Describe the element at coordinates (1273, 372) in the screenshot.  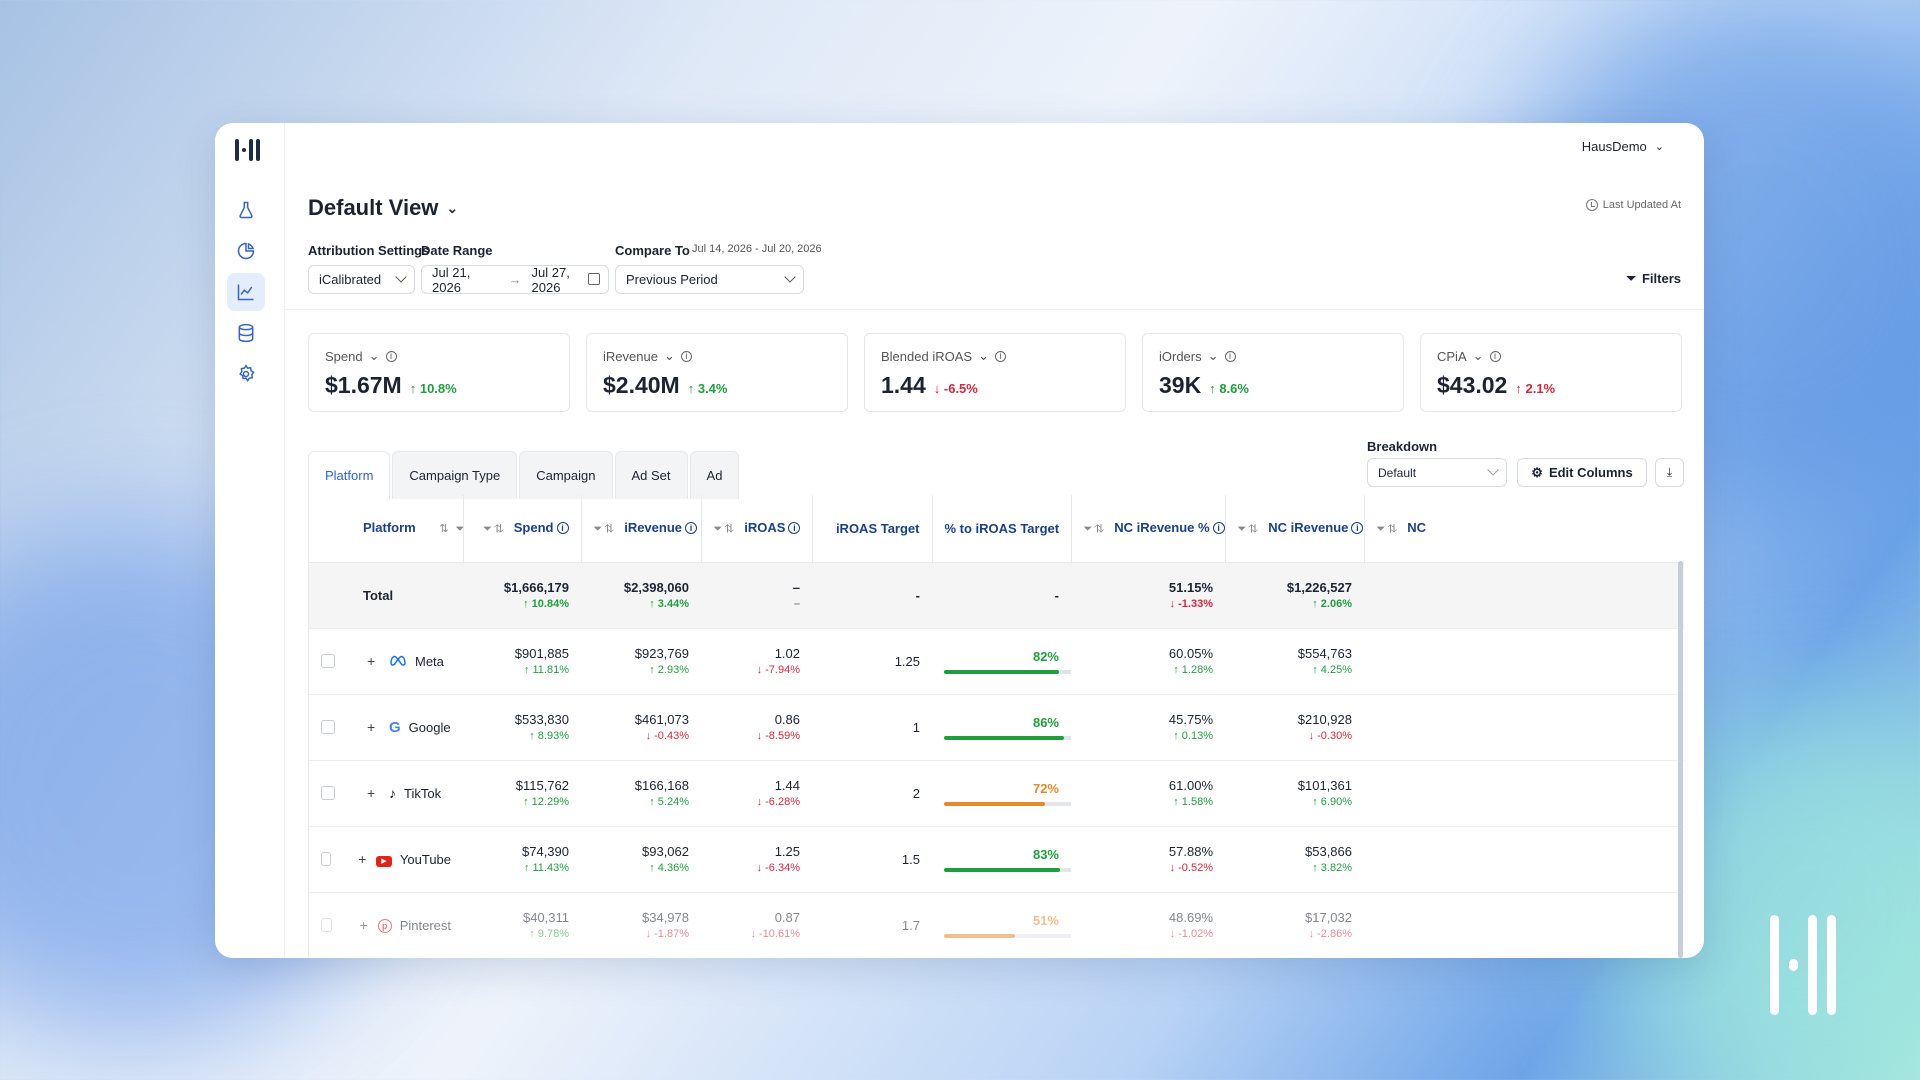
I see `kpi-card-iorders: iOrders ⌄ i 39K ↑ 8.6%` at that location.